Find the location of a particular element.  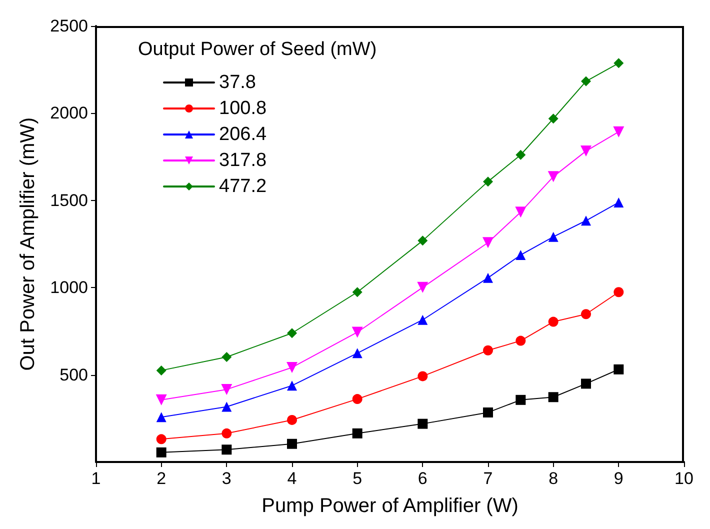

x-tick-label: 3 is located at coordinates (227, 478).